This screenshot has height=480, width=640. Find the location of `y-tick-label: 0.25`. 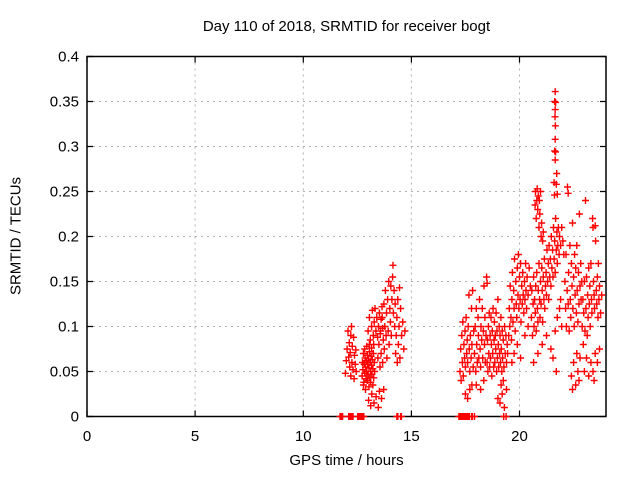

y-tick-label: 0.25 is located at coordinates (64, 192).